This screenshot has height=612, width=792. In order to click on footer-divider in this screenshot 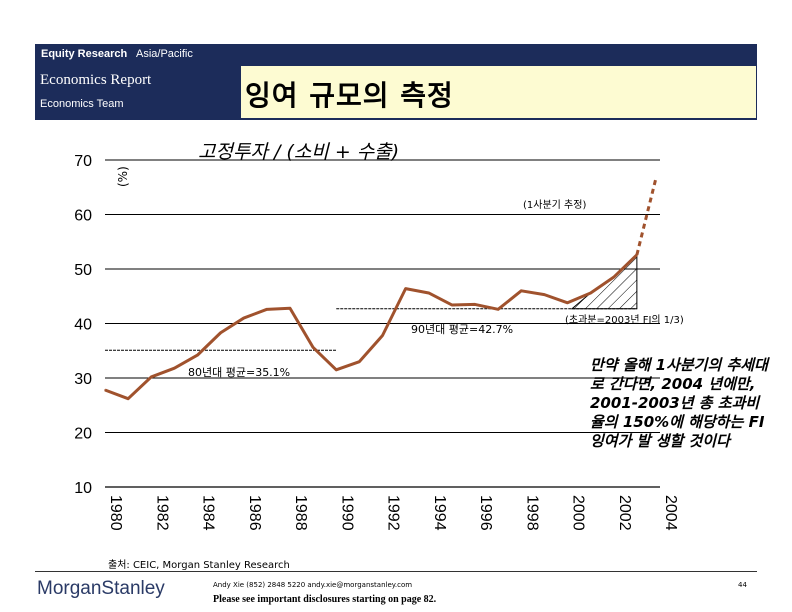, I will do `click(396, 571)`.